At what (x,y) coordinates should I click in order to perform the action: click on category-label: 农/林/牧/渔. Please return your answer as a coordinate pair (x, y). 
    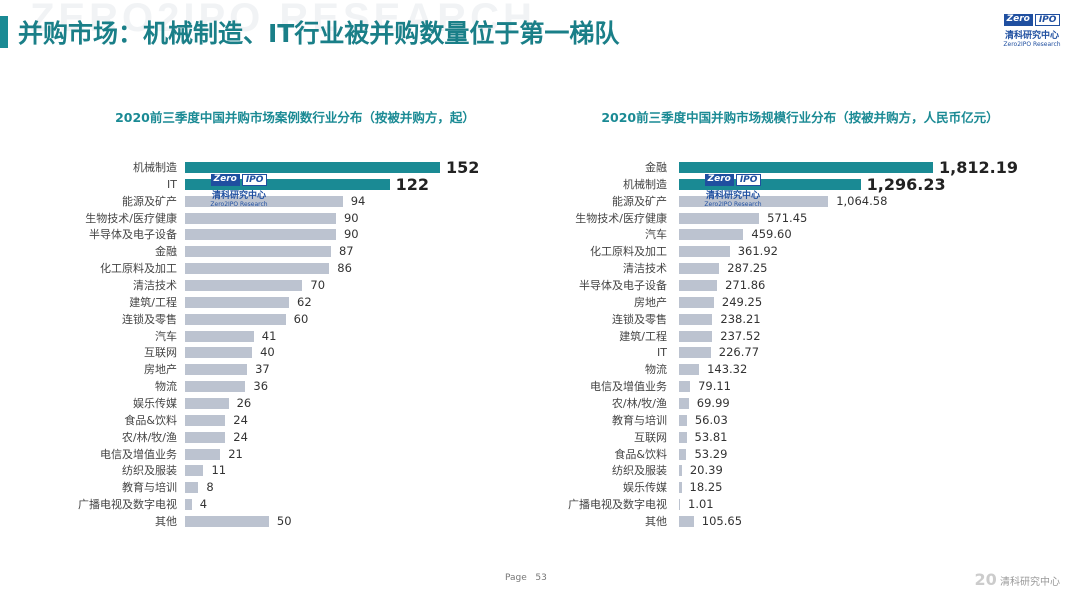
    Looking at the image, I should click on (88, 437).